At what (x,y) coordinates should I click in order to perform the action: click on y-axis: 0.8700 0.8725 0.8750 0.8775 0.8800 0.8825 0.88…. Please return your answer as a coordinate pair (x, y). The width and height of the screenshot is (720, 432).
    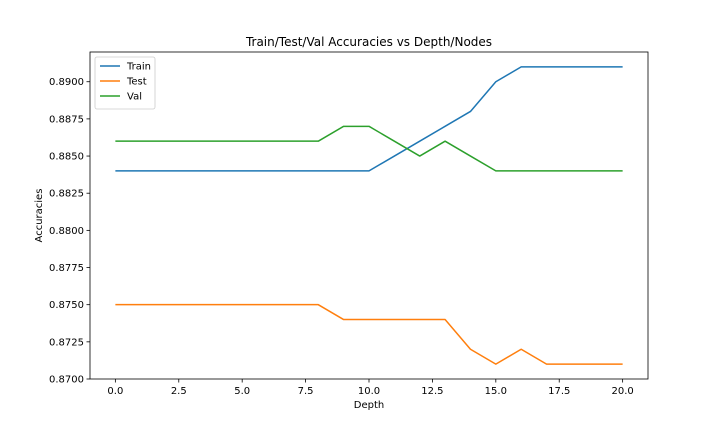
    Looking at the image, I should click on (69, 231).